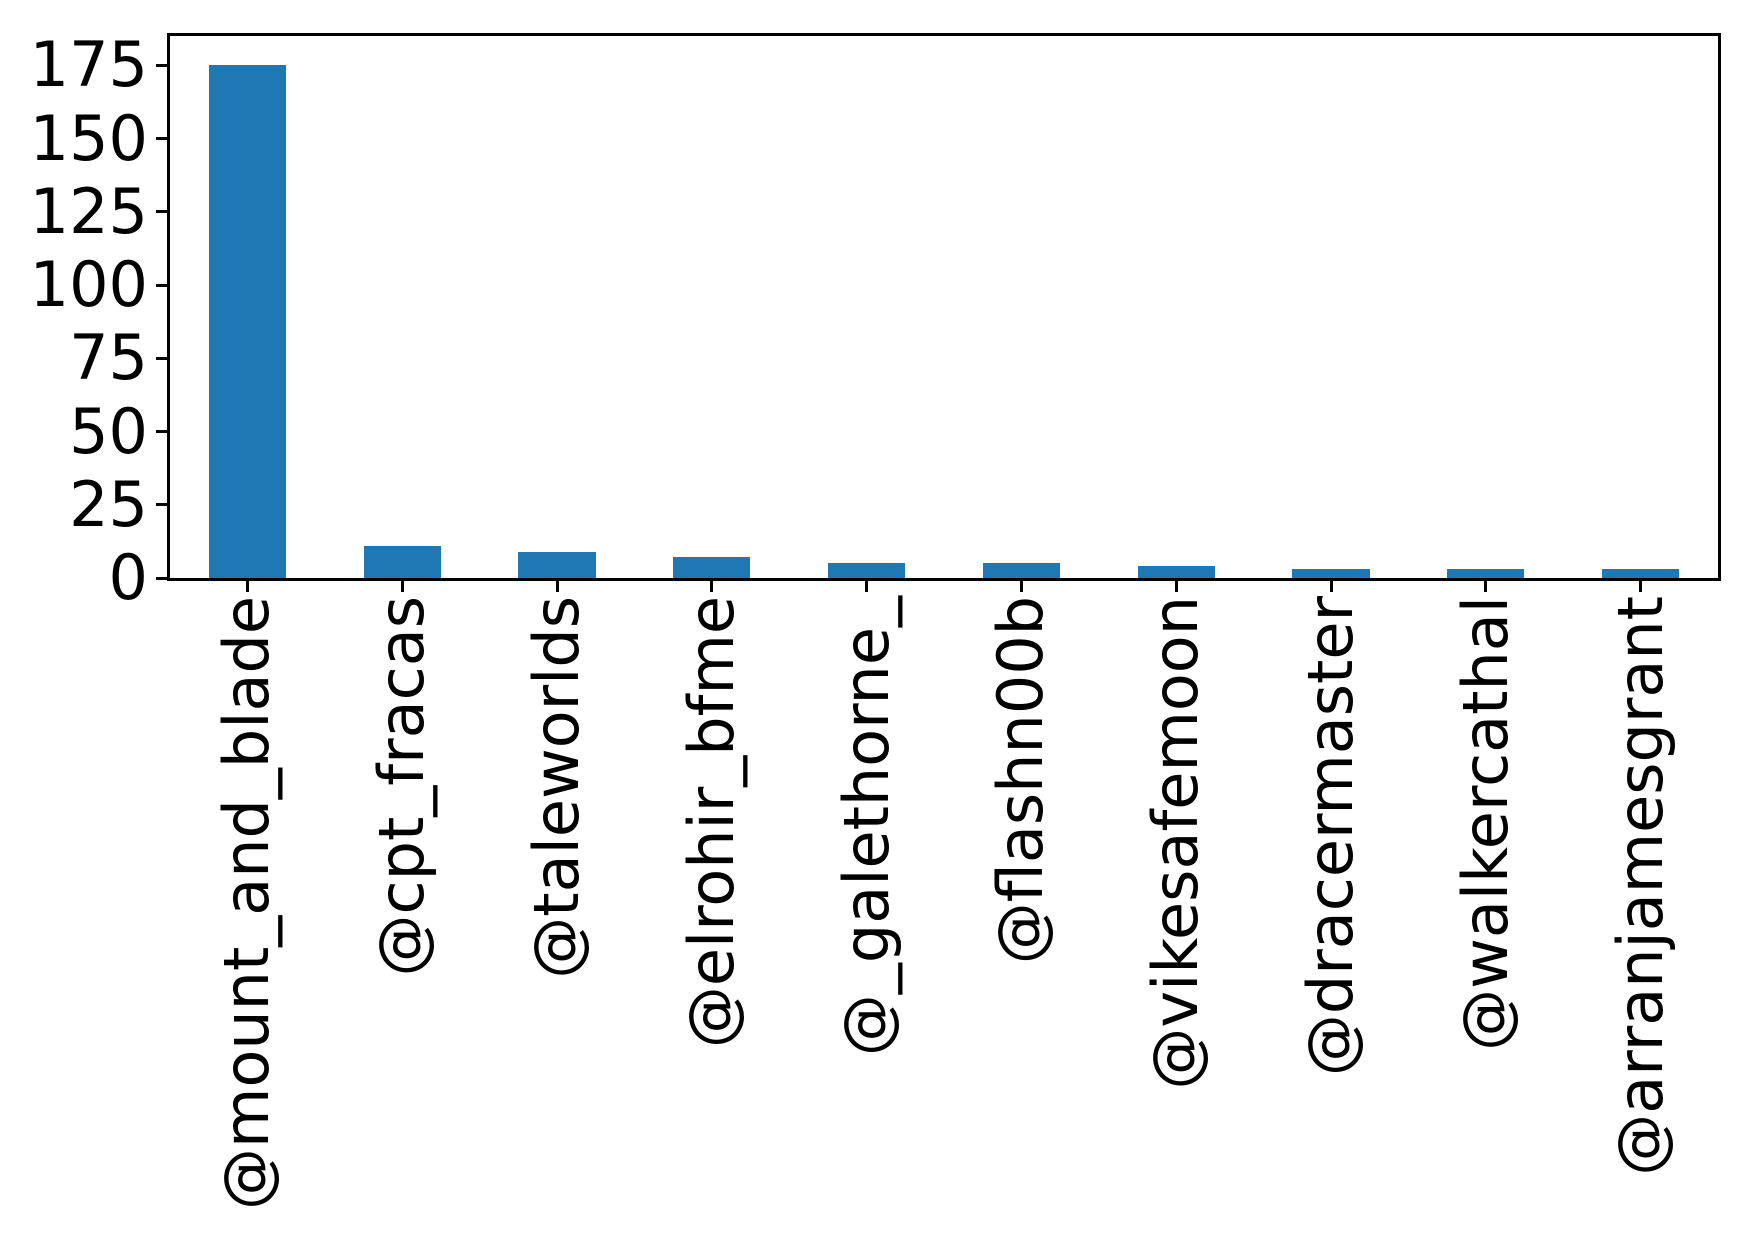 This screenshot has width=1758, height=1246. What do you see at coordinates (108, 504) in the screenshot?
I see `y-tick-label: 25` at bounding box center [108, 504].